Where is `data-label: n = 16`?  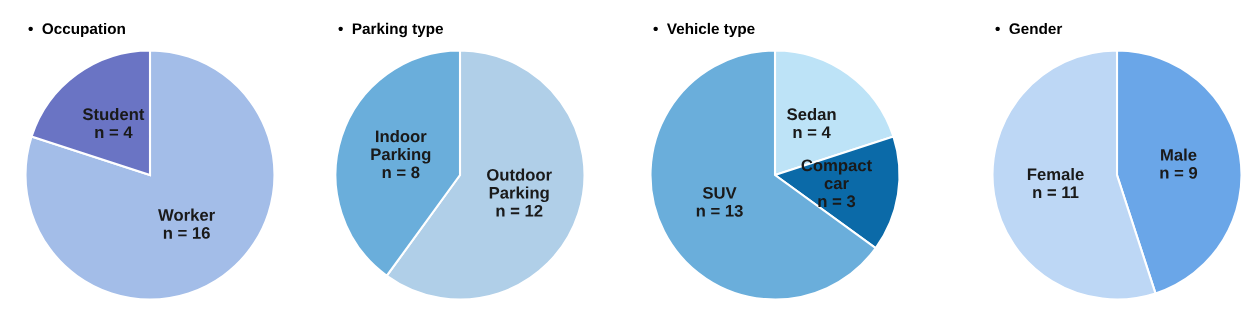 data-label: n = 16 is located at coordinates (186, 233).